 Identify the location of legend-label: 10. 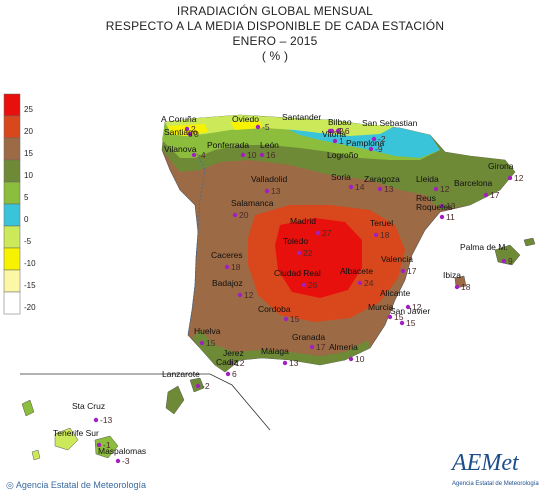
(28, 175).